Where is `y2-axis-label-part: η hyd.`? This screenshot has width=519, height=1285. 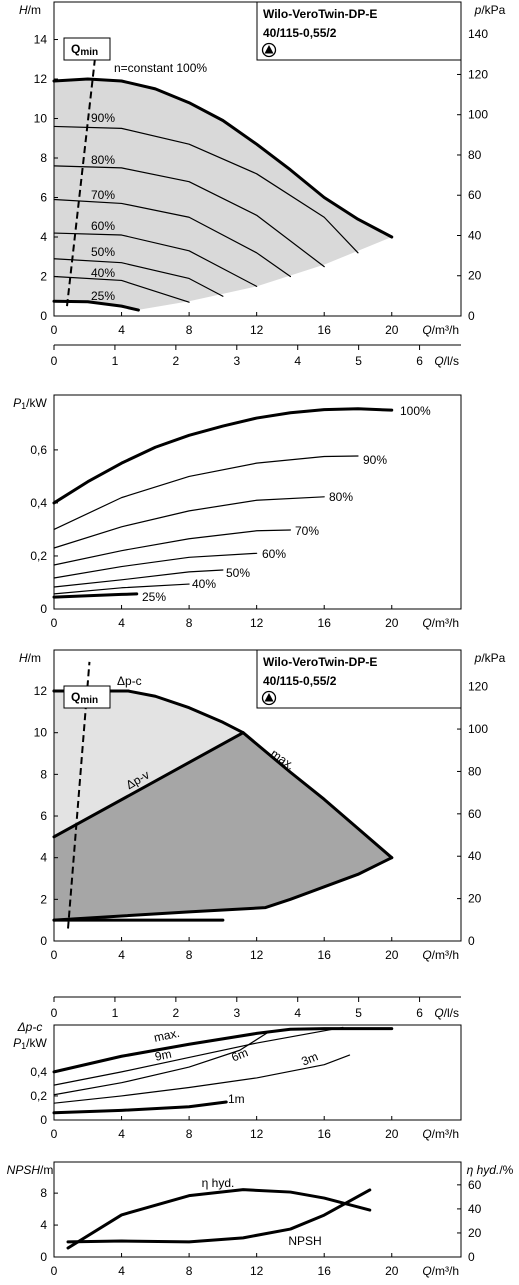
y2-axis-label-part: η hyd. is located at coordinates (483, 1170).